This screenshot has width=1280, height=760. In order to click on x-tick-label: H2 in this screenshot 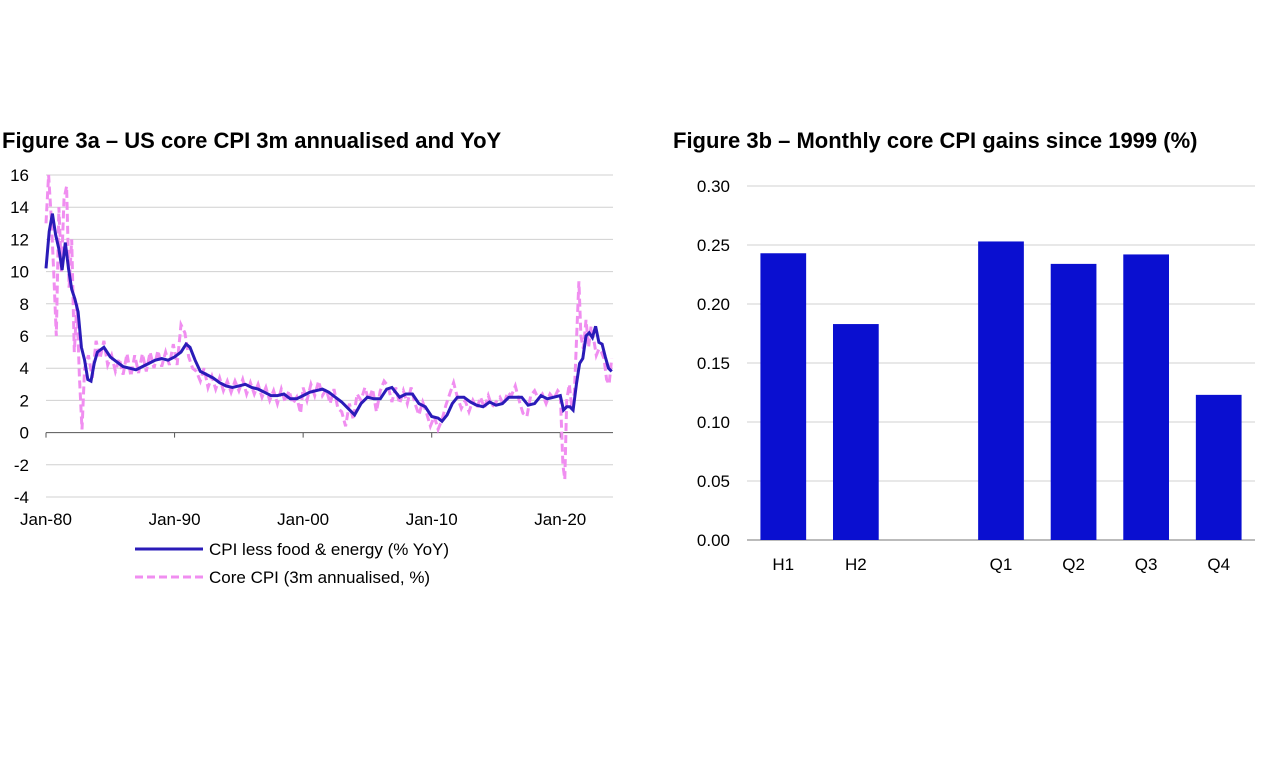, I will do `click(856, 564)`.